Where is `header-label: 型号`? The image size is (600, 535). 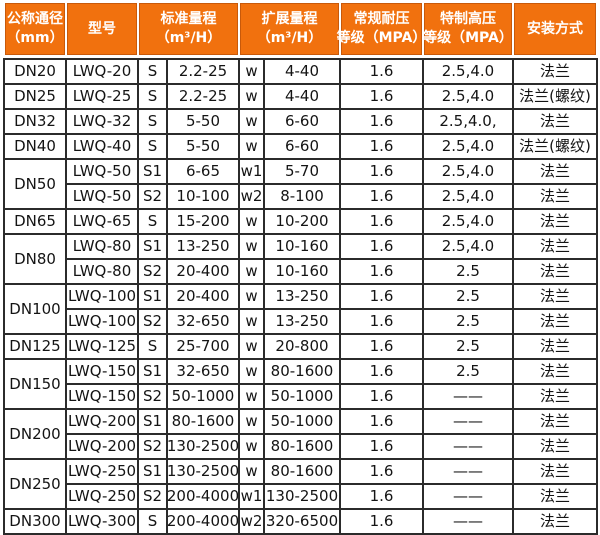 header-label: 型号 is located at coordinates (102, 28).